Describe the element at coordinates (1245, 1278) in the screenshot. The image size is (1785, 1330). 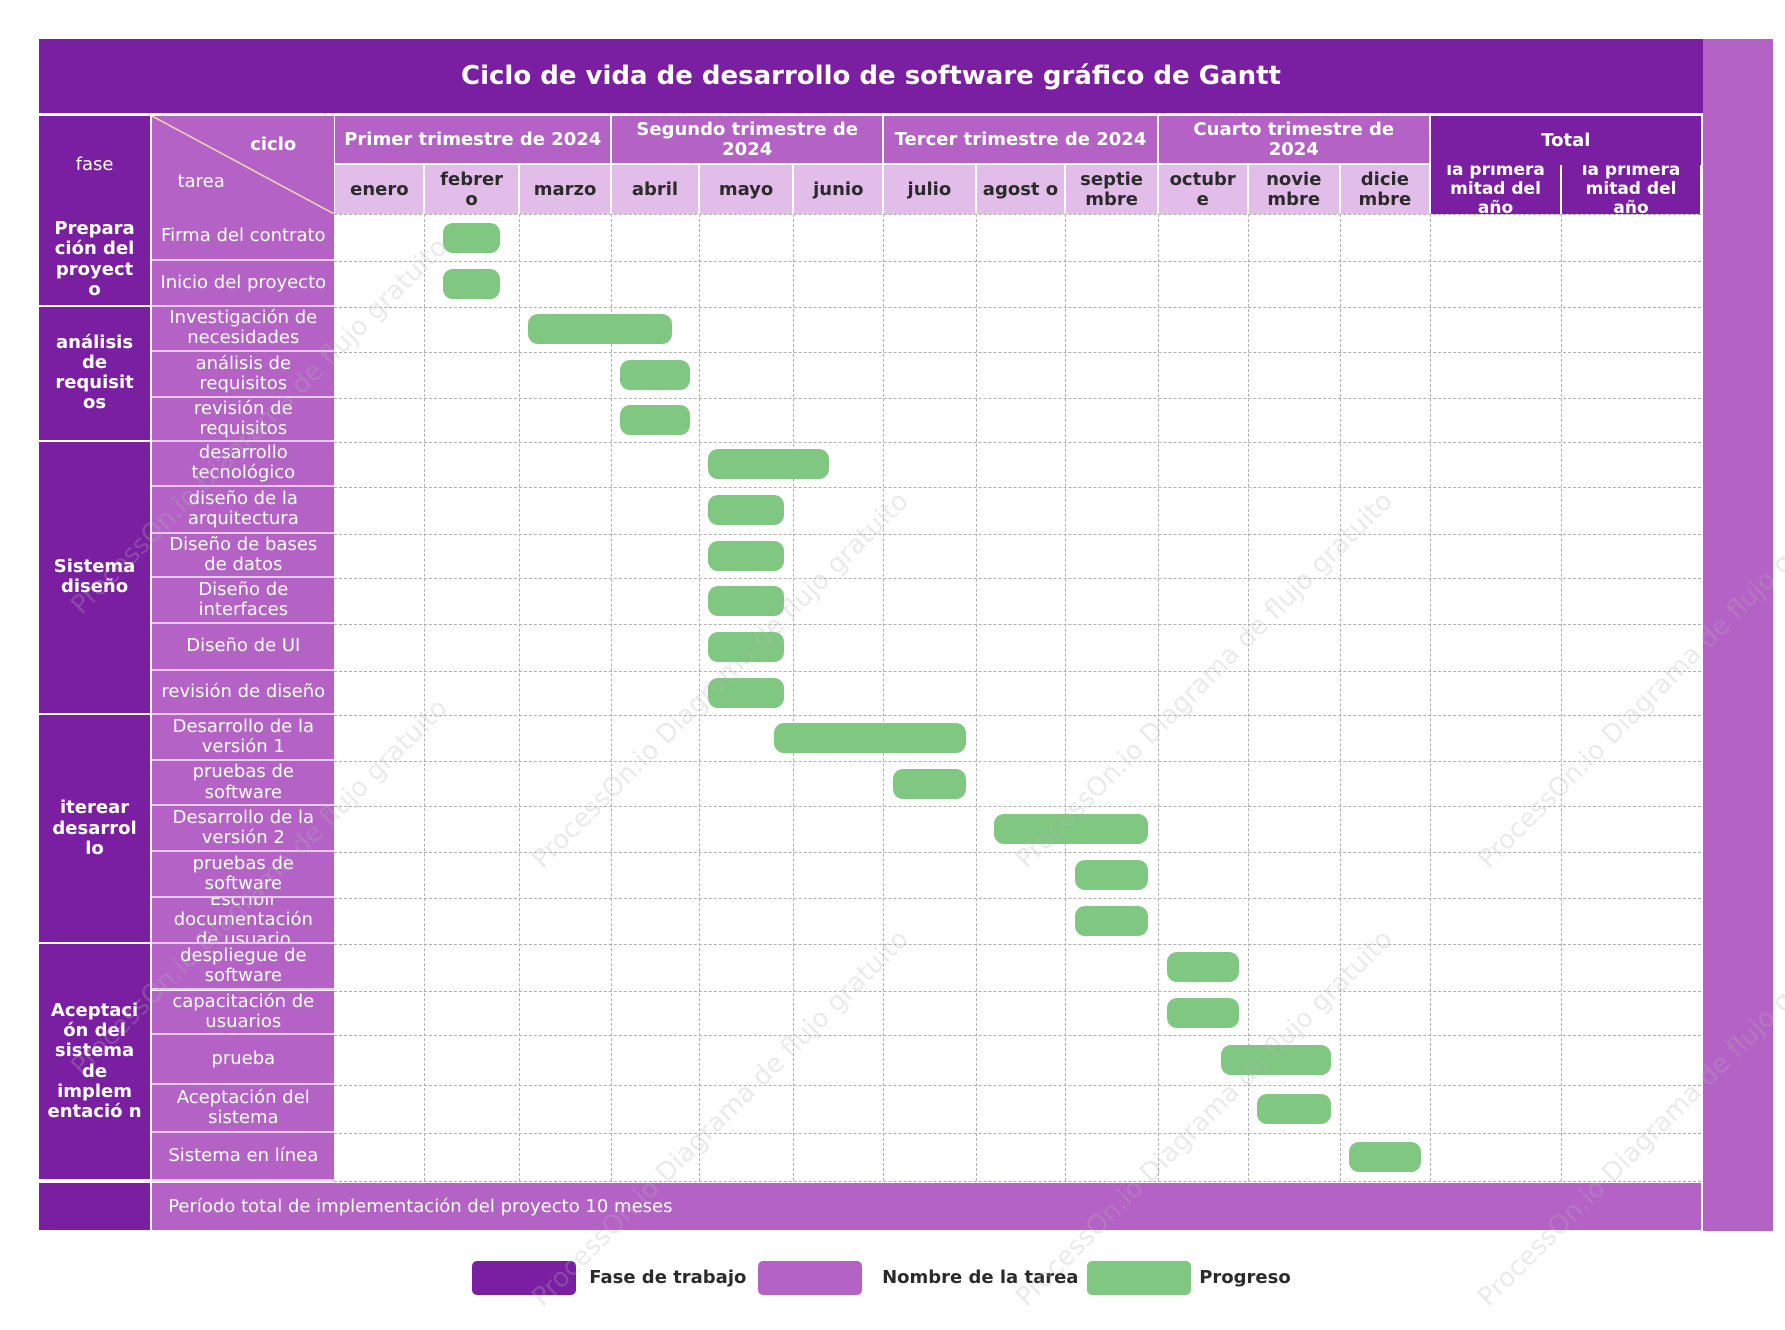
I see `legend-label: Progreso` at that location.